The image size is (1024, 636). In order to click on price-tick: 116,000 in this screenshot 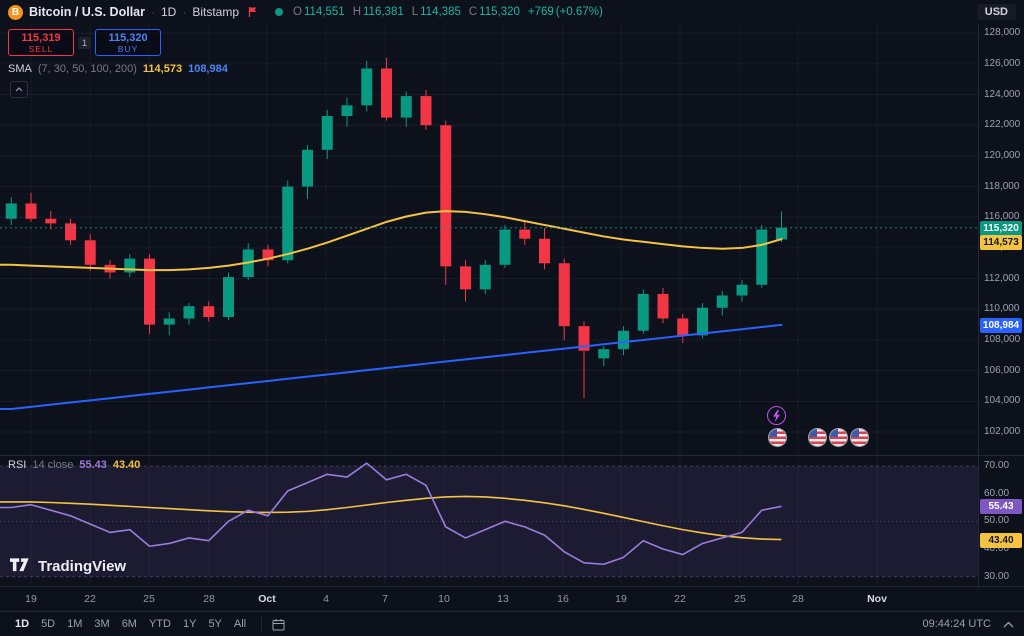, I will do `click(1002, 217)`.